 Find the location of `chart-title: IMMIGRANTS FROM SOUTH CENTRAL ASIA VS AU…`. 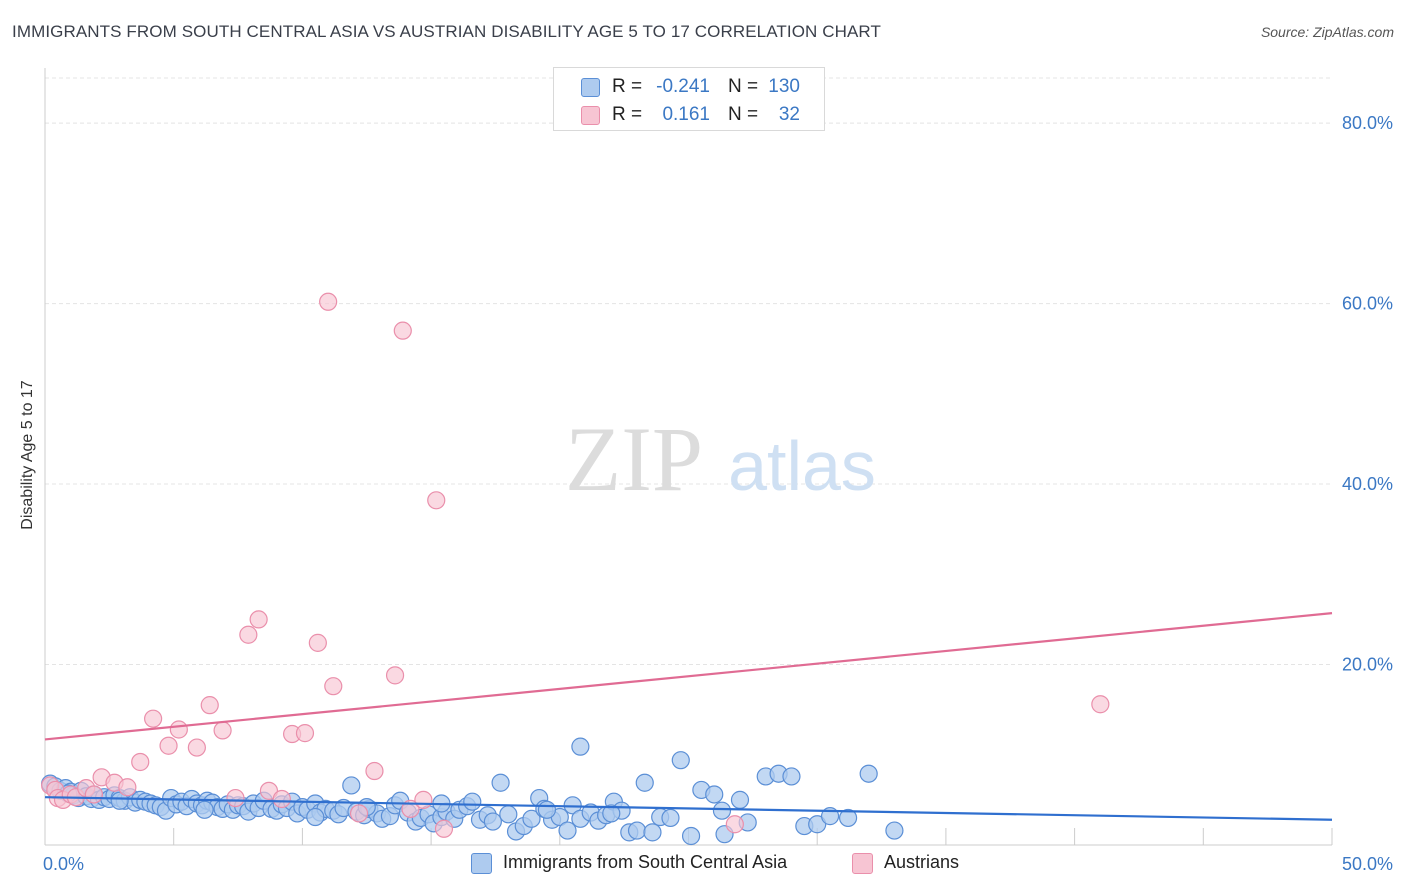

chart-title: IMMIGRANTS FROM SOUTH CENTRAL ASIA VS AU… is located at coordinates (446, 31).